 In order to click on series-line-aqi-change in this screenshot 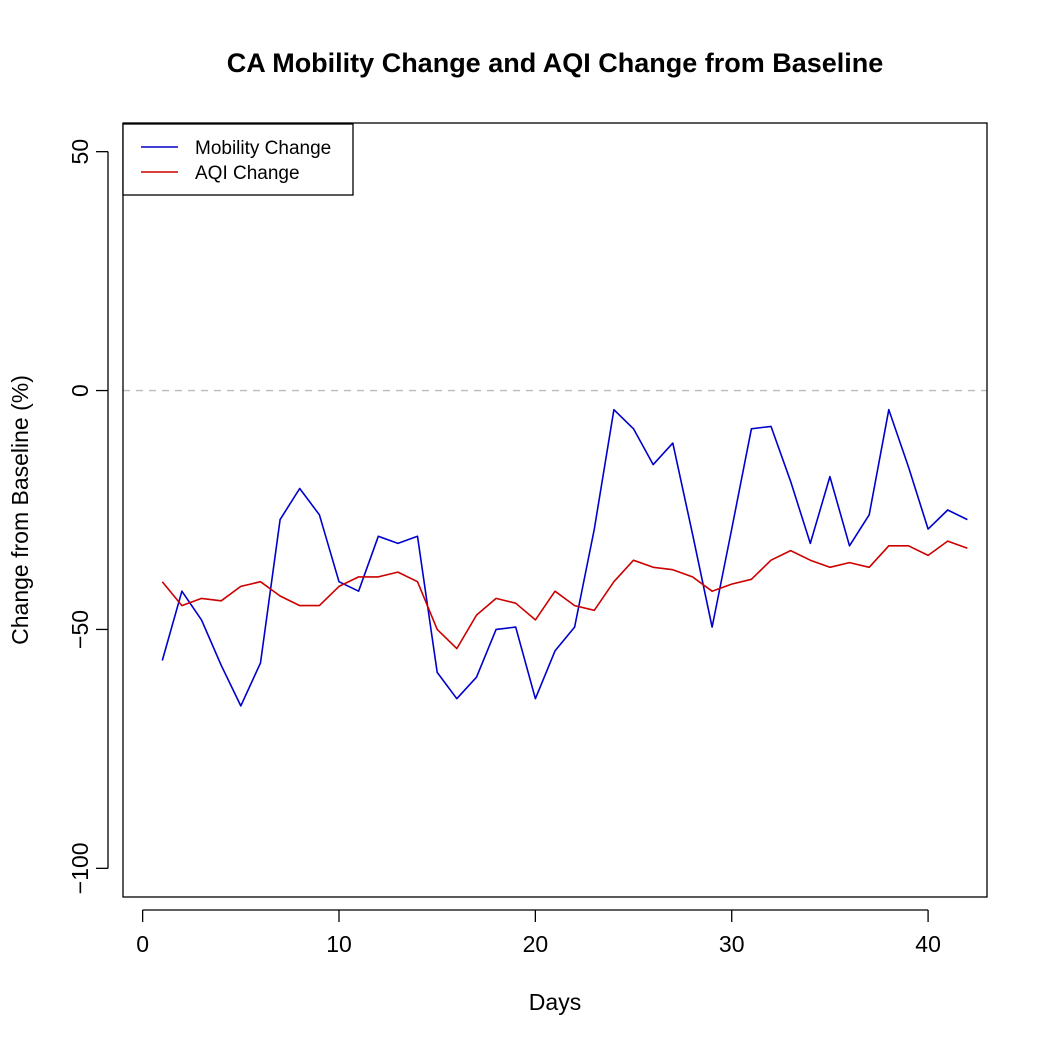, I will do `click(564, 595)`.